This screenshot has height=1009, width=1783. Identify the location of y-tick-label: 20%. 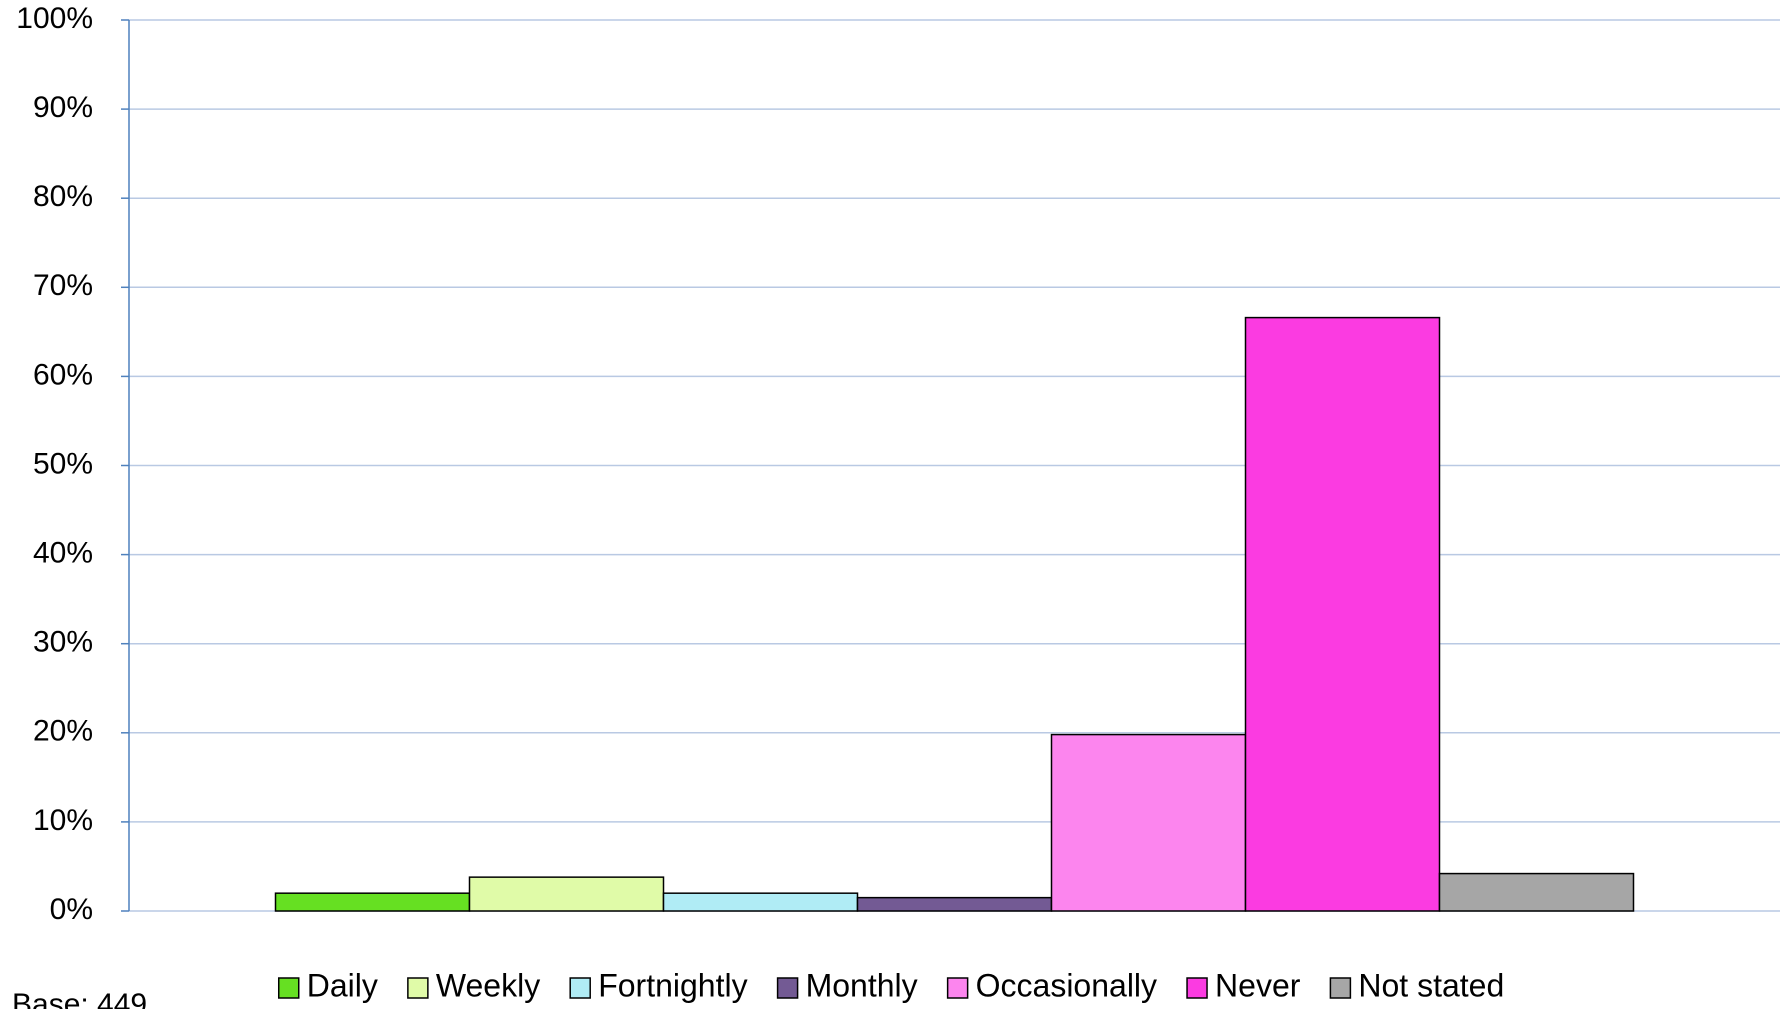
(63, 731).